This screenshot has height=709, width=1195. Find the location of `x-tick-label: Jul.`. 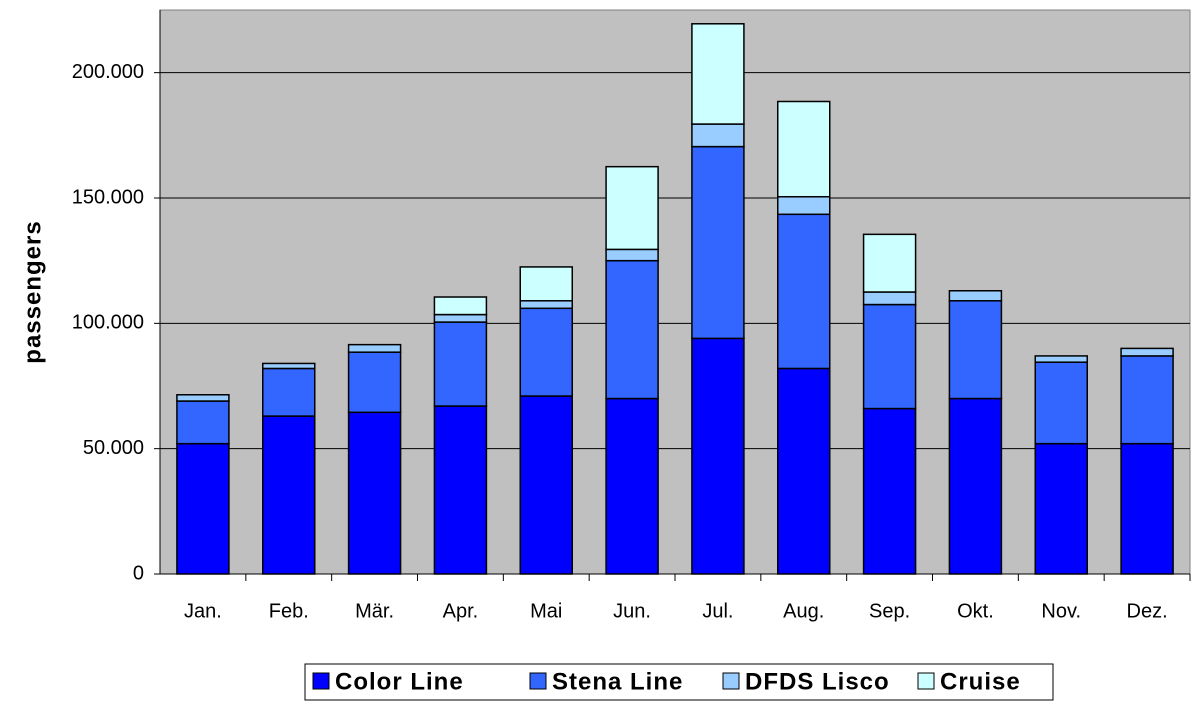

x-tick-label: Jul. is located at coordinates (717, 611).